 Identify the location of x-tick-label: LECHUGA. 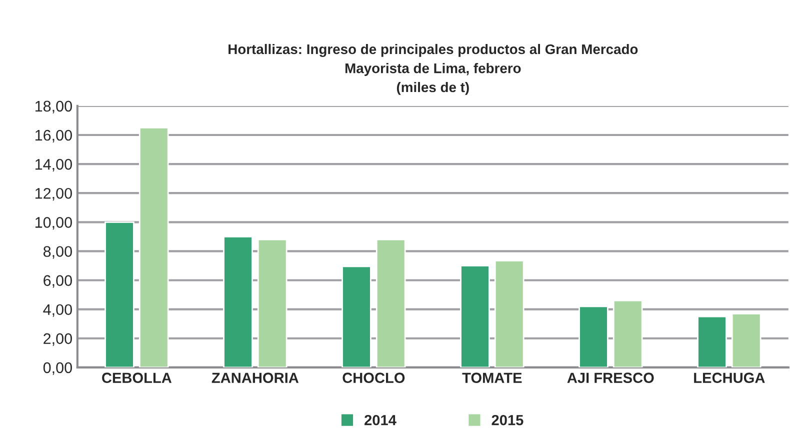
(729, 378).